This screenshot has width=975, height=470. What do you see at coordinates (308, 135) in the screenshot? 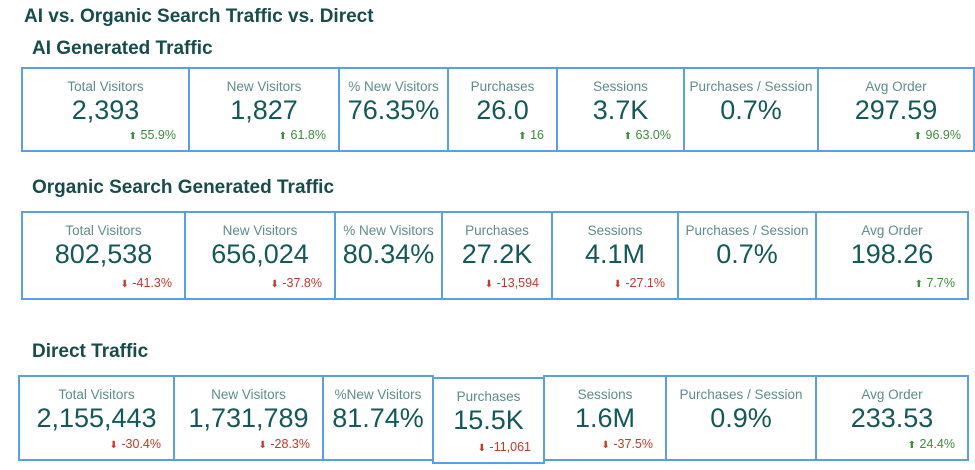
I see `kpi-delta-value: 61.8%` at bounding box center [308, 135].